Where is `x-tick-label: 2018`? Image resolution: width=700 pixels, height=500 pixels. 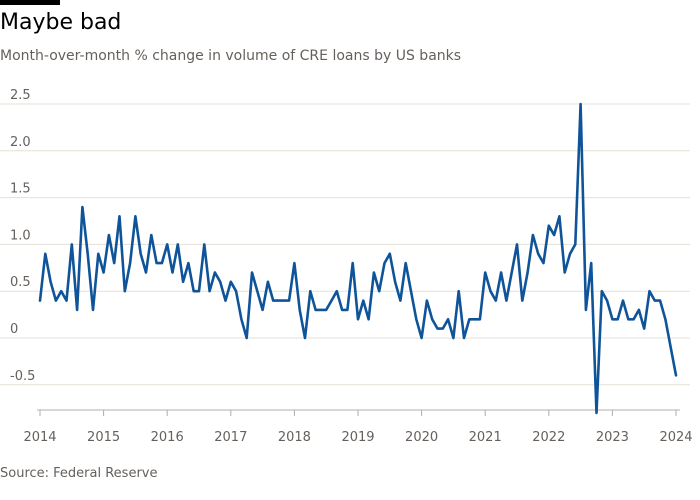 x-tick-label: 2018 is located at coordinates (294, 437).